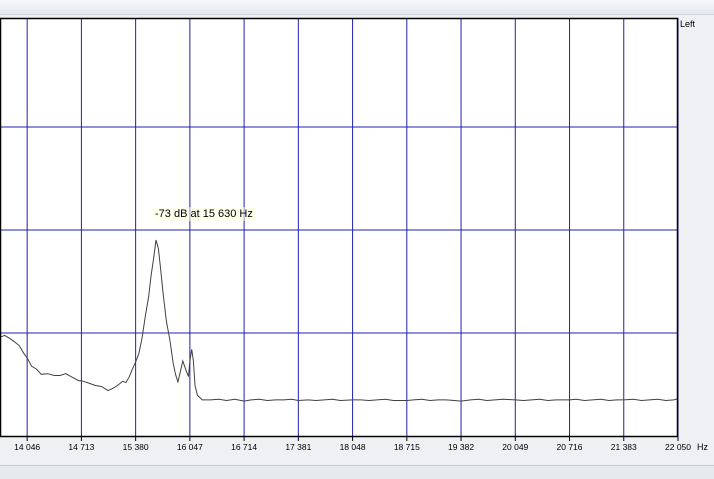  Describe the element at coordinates (298, 447) in the screenshot. I see `x-tick-label: 17 381` at that location.